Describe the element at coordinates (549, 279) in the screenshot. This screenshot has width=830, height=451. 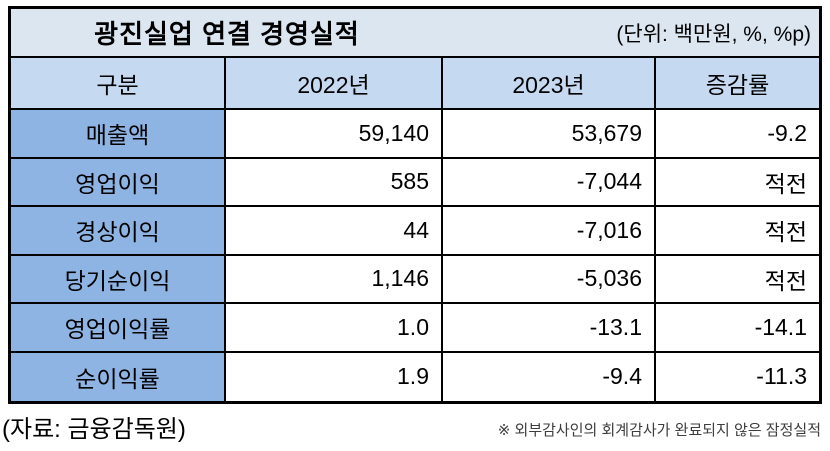
I see `cell-net-profit-2023: -5,036` at that location.